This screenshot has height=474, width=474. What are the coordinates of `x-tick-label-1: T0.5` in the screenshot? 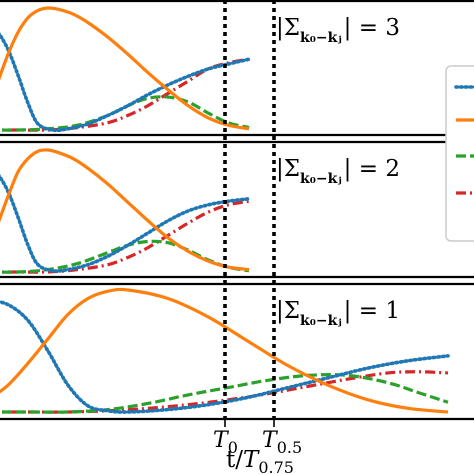 It's located at (282, 442).